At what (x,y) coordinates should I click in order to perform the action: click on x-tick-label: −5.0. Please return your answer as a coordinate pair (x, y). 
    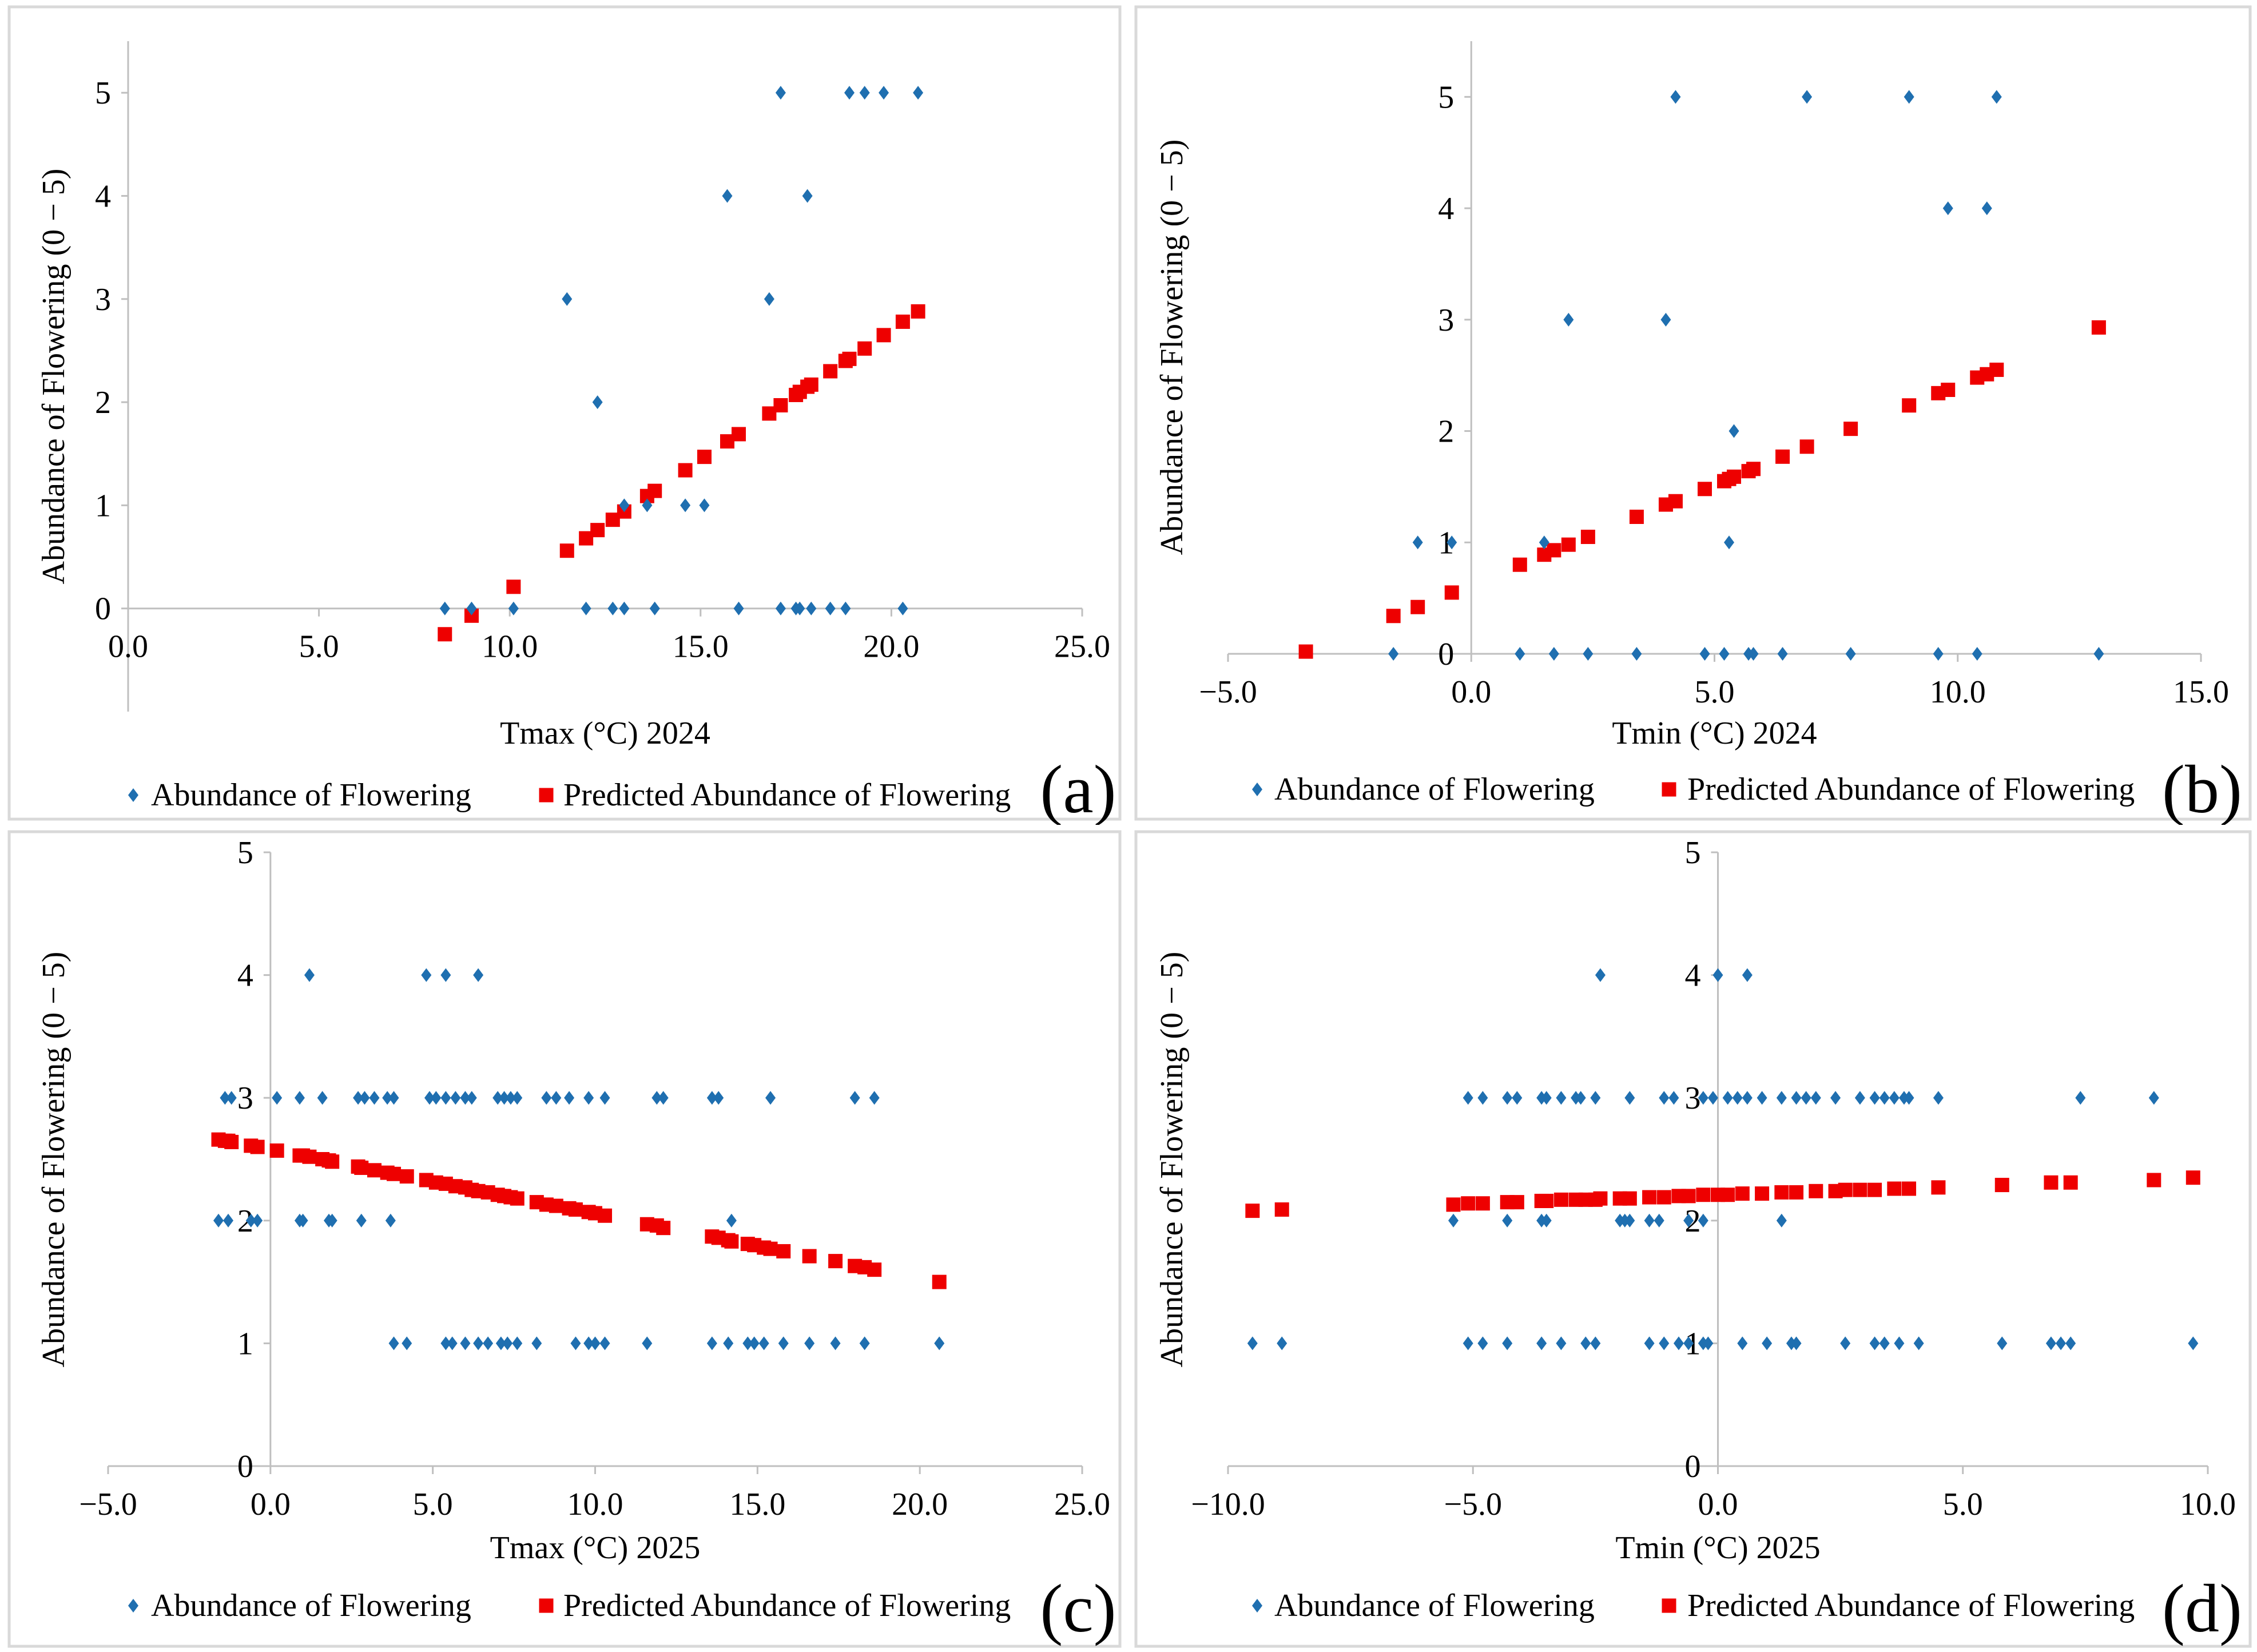
    Looking at the image, I should click on (1228, 692).